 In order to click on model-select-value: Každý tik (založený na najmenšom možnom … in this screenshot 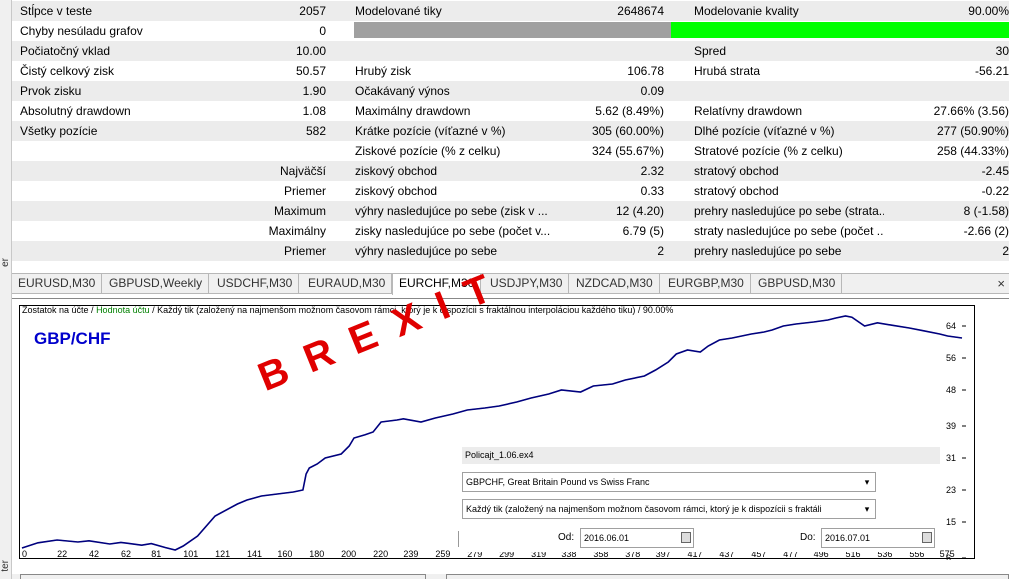, I will do `click(644, 509)`.